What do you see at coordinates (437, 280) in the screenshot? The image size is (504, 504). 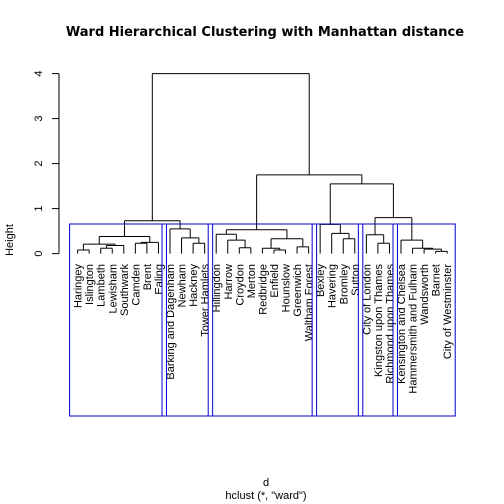 I see `leaf-label: Barnet` at bounding box center [437, 280].